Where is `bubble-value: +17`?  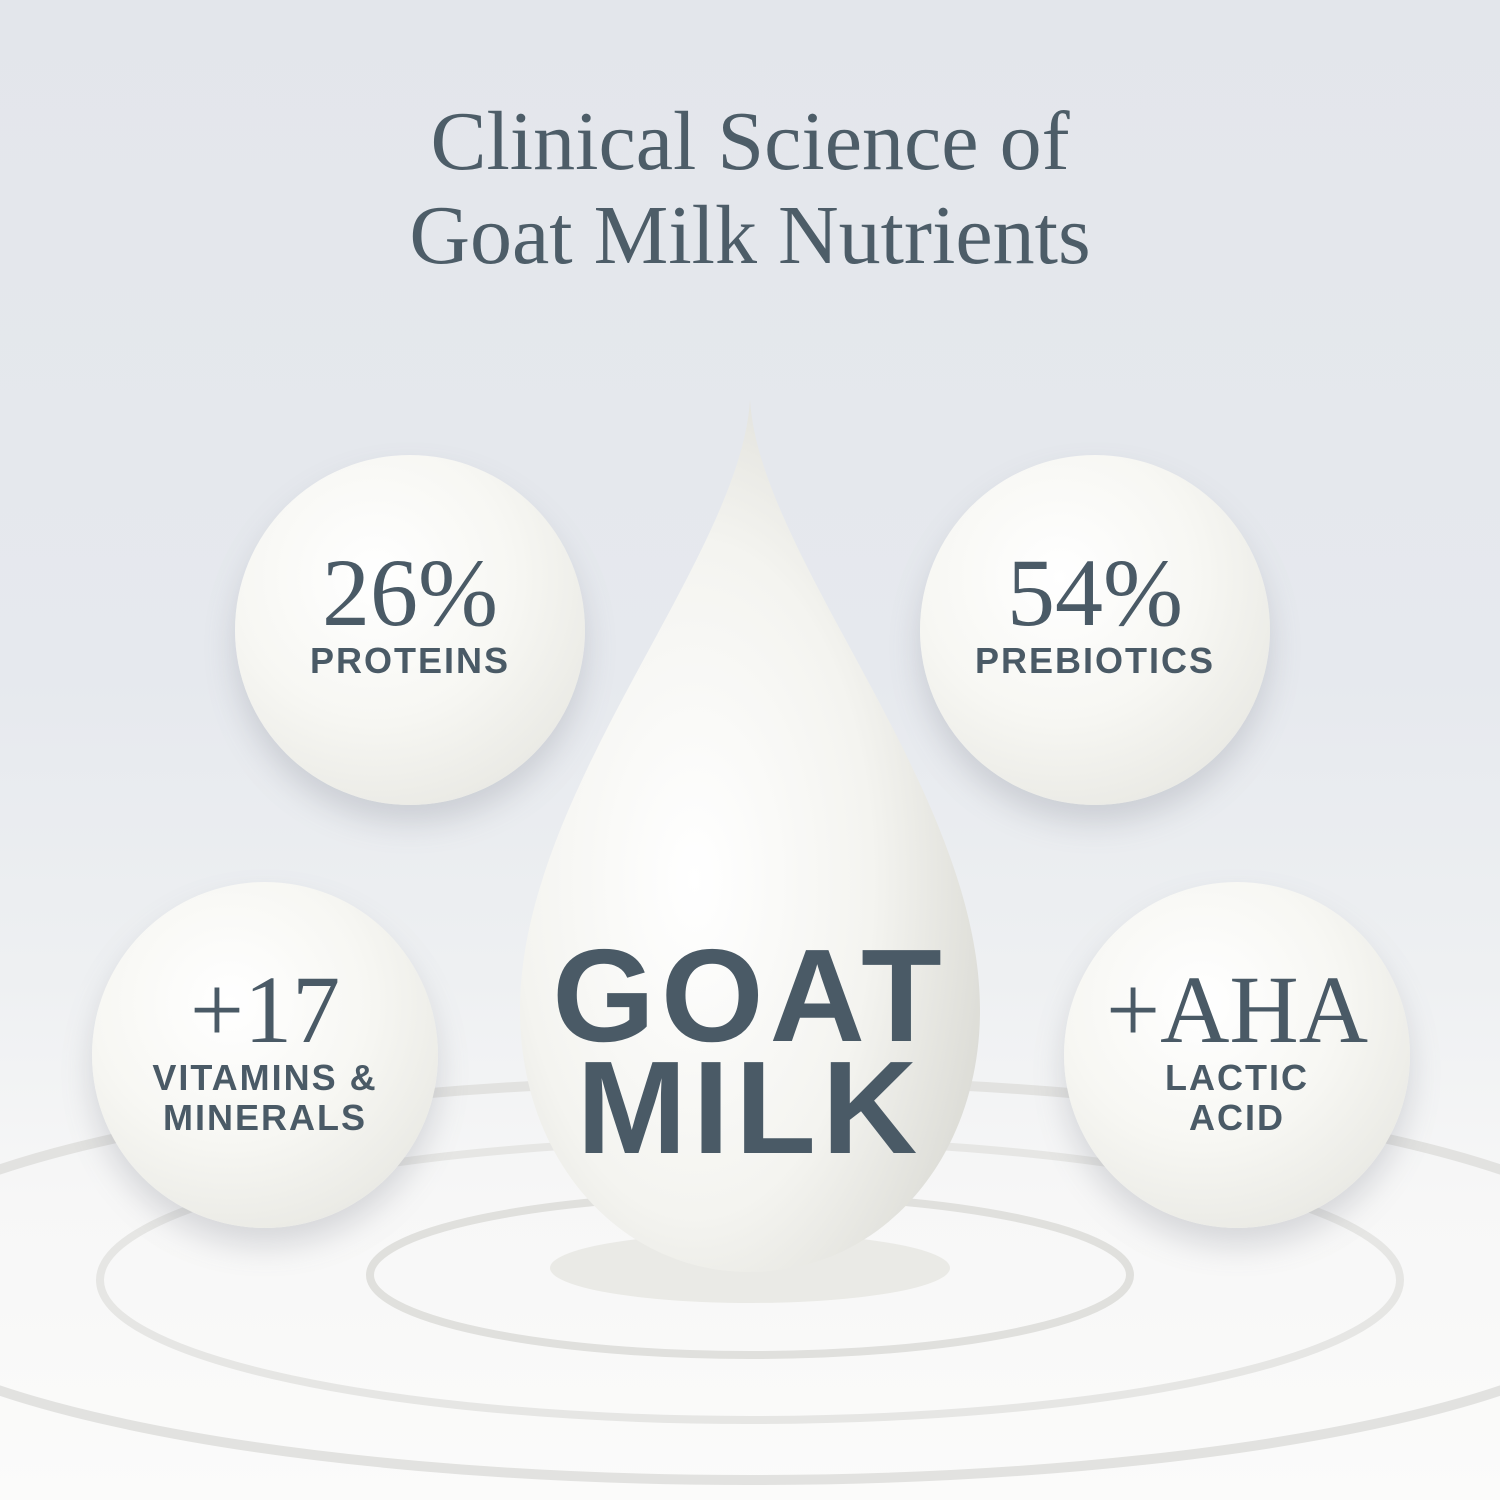 bubble-value: +17 is located at coordinates (265, 1009).